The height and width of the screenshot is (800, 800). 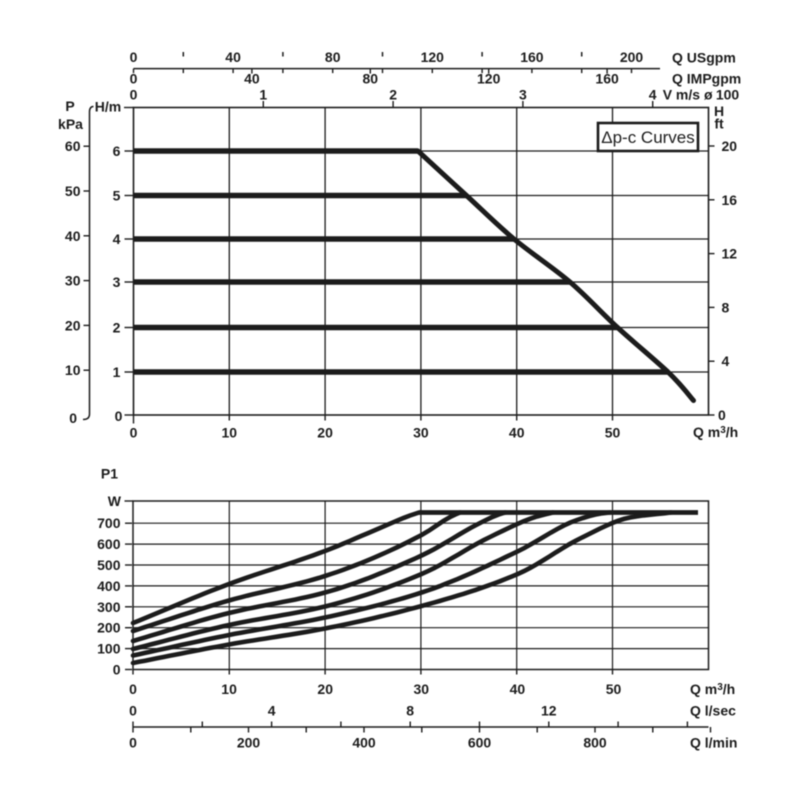 I want to click on svg-text: P, so click(x=69, y=106).